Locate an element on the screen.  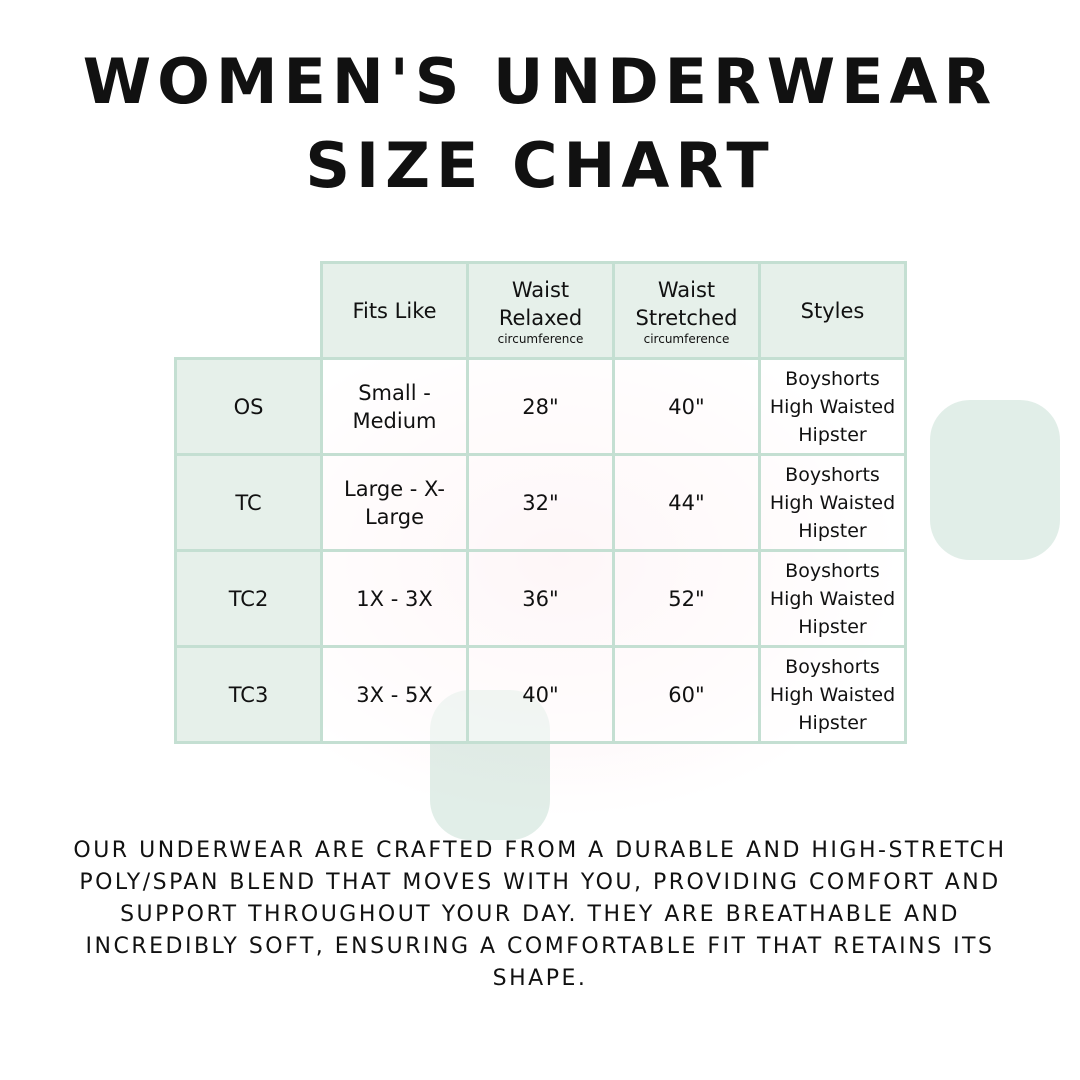
fits-like-cell: 3X - 5X is located at coordinates (394, 694).